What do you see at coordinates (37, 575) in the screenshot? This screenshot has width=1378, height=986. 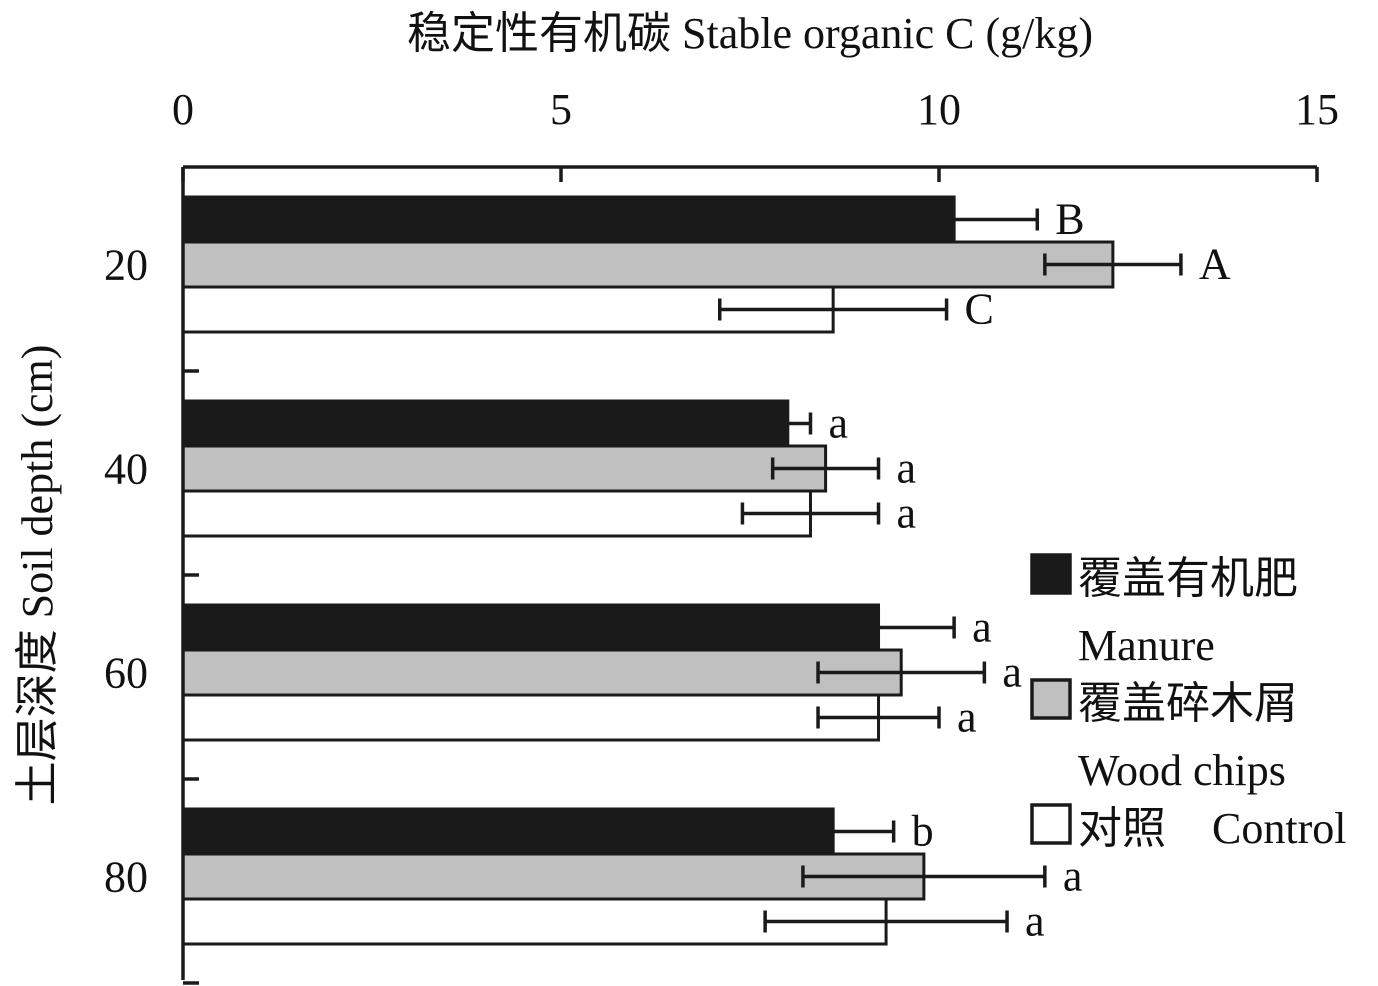 I see `y-axis-title: 土层深度 Soil depth (cm)` at bounding box center [37, 575].